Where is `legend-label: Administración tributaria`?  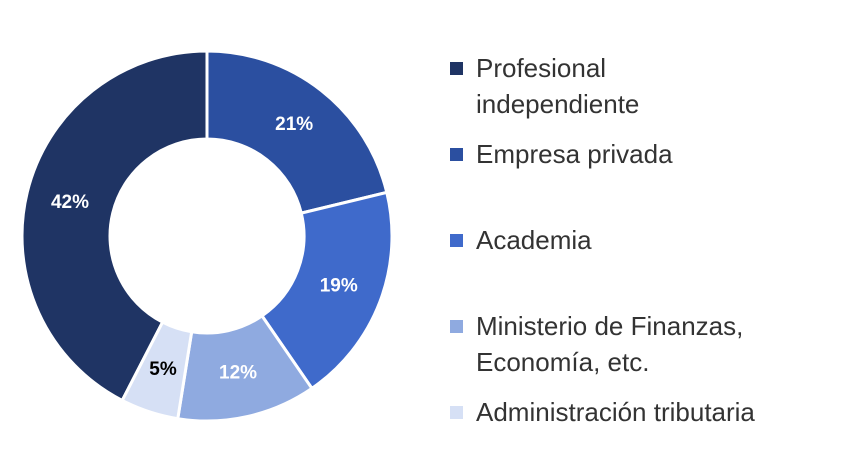
legend-label: Administración tributaria is located at coordinates (615, 412).